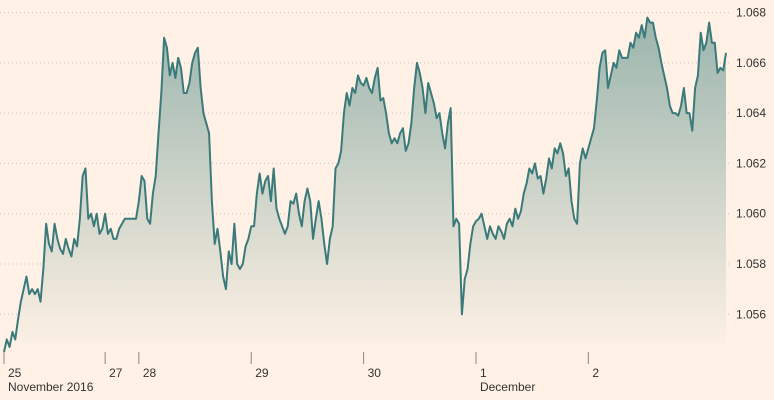 The width and height of the screenshot is (774, 400). What do you see at coordinates (51, 387) in the screenshot?
I see `x-tick-sublabel: November 2016` at bounding box center [51, 387].